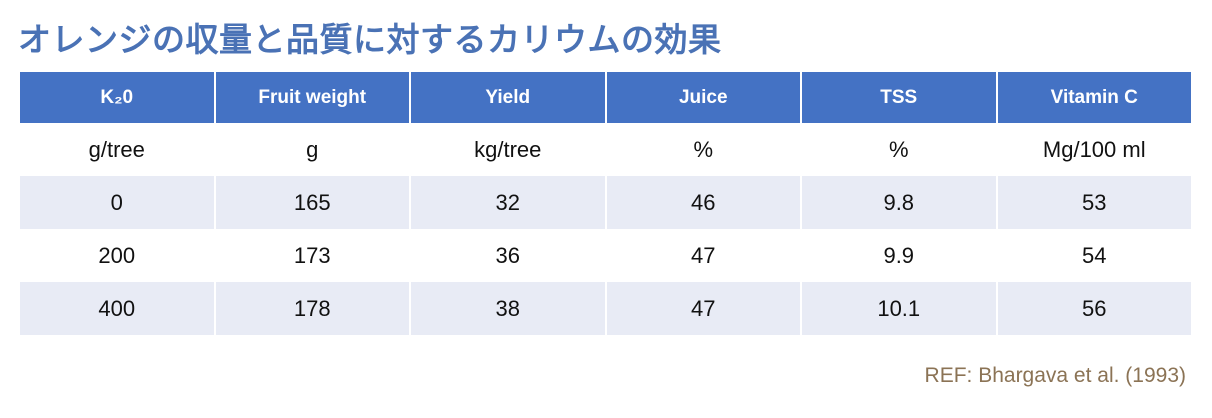 The height and width of the screenshot is (418, 1212). What do you see at coordinates (899, 308) in the screenshot?
I see `data-cell: 10.1` at bounding box center [899, 308].